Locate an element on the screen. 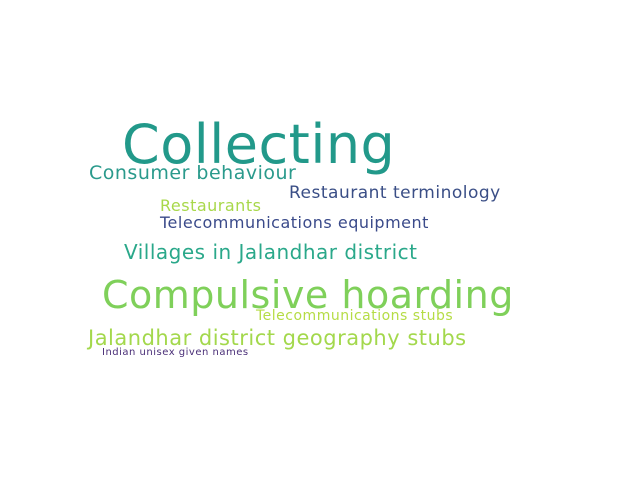 Image resolution: width=640 pixels, height=480 pixels. word-collecting: Collecting is located at coordinates (259, 144).